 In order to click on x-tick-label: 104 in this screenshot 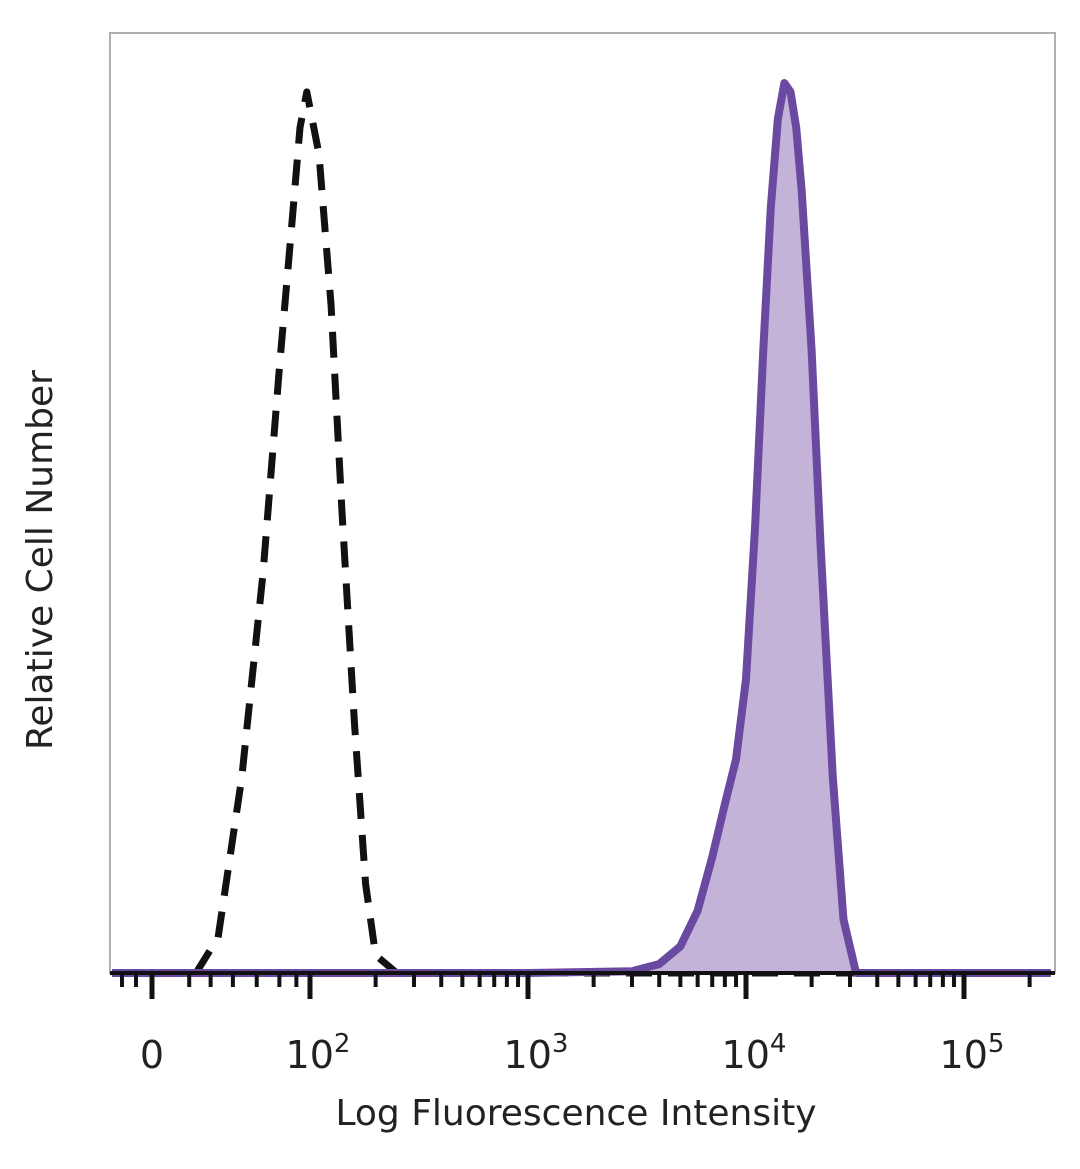, I will do `click(754, 1053)`.